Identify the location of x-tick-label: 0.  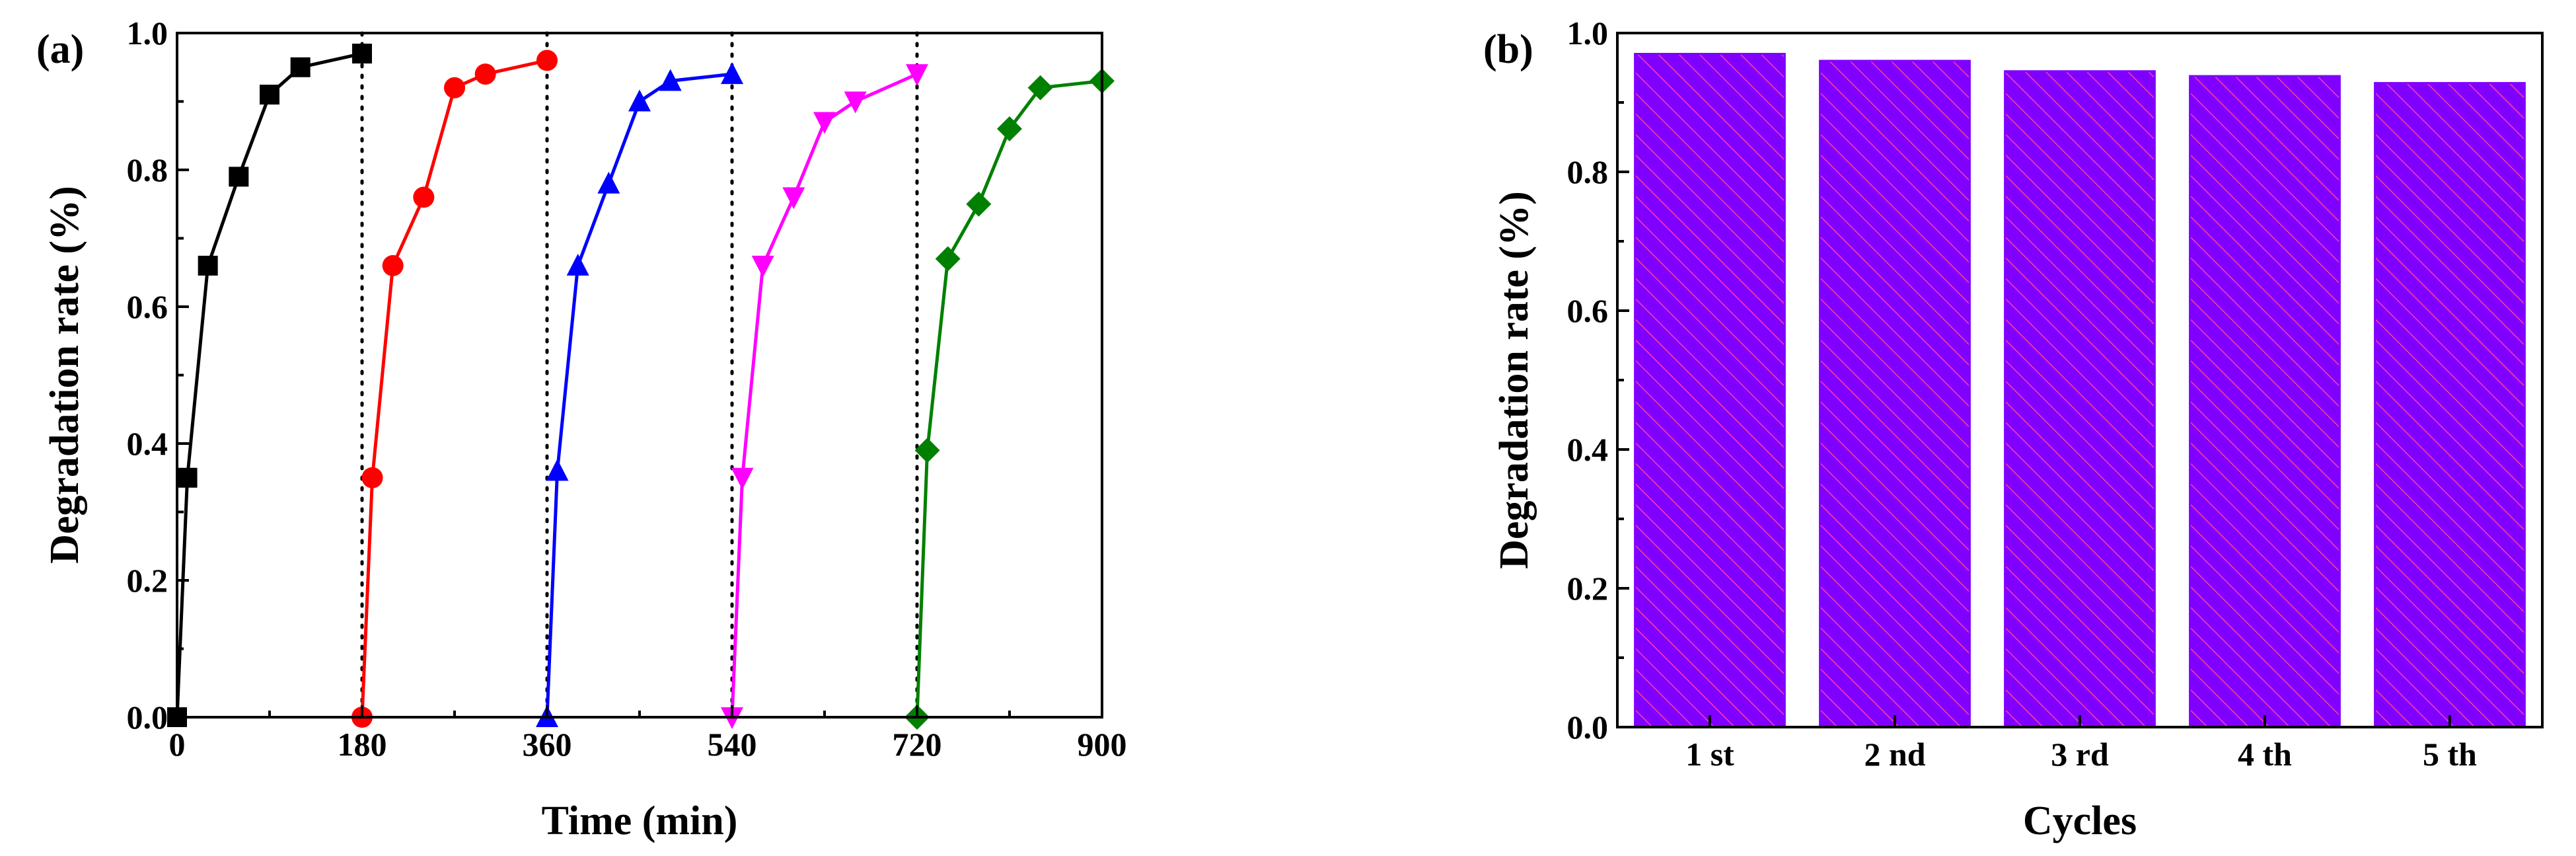
(177, 744).